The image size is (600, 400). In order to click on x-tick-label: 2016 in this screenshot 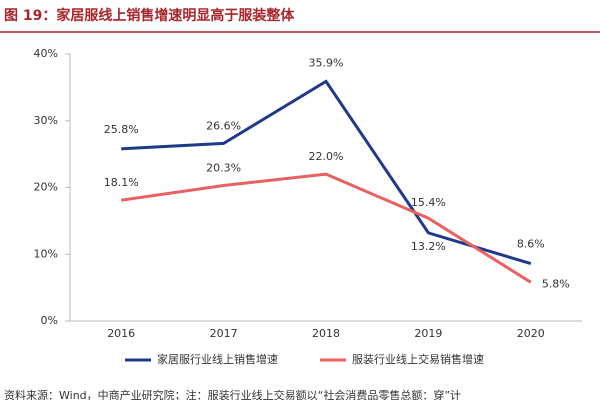, I will do `click(121, 333)`.